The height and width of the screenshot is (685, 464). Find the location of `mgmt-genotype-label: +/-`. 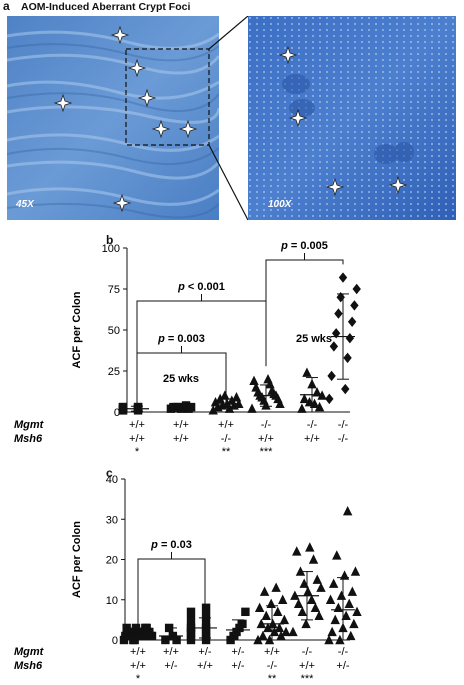

mgmt-genotype-label: +/- is located at coordinates (237, 652).